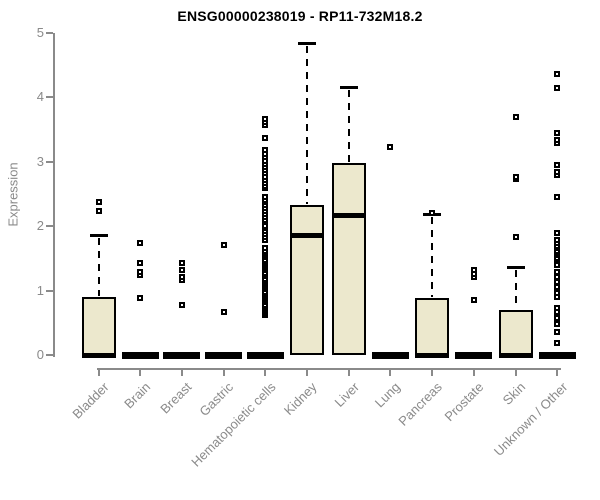 Image resolution: width=600 pixels, height=500 pixels. Describe the element at coordinates (90, 400) in the screenshot. I see `x-tick-label: Bladder` at that location.